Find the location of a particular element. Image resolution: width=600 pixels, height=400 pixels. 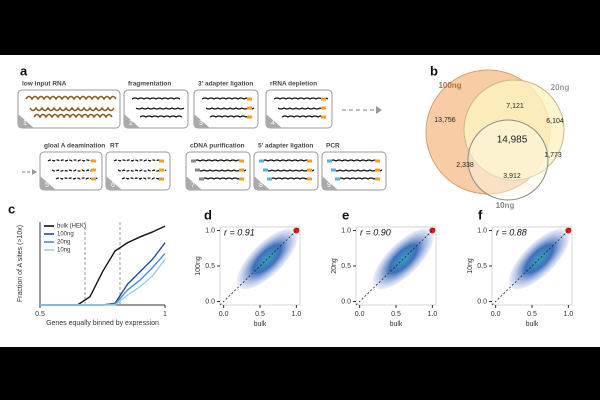

step-number: 5 is located at coordinates (47, 185).